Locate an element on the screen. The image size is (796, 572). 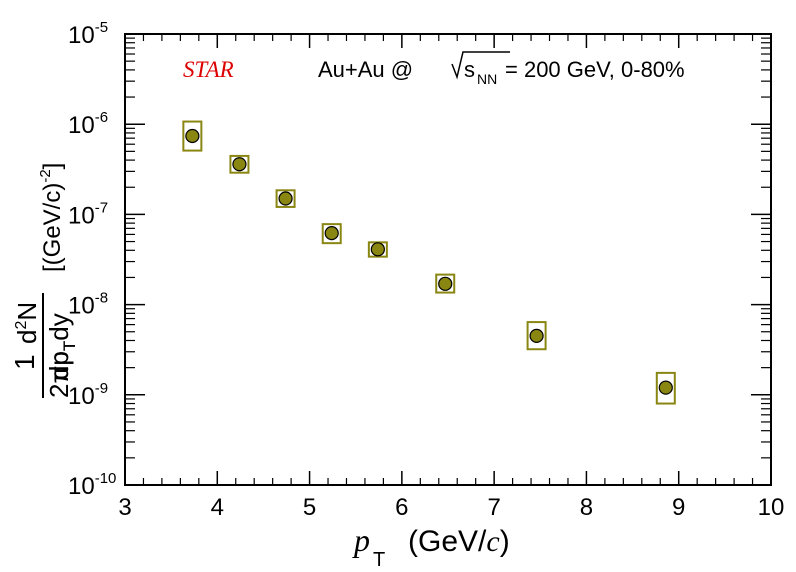
x-tick-label: 4 is located at coordinates (217, 507).